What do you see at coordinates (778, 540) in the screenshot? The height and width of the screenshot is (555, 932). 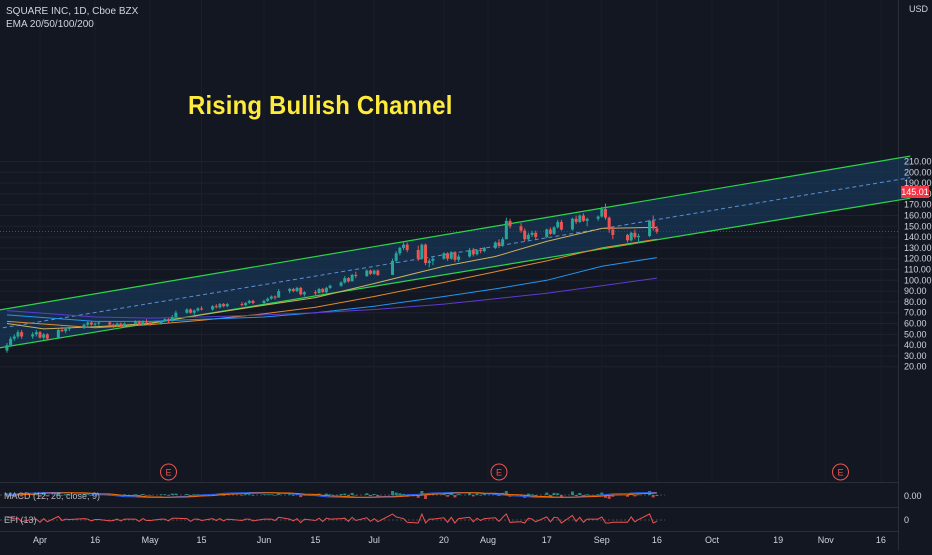 I see `x-tick-label: 19` at bounding box center [778, 540].